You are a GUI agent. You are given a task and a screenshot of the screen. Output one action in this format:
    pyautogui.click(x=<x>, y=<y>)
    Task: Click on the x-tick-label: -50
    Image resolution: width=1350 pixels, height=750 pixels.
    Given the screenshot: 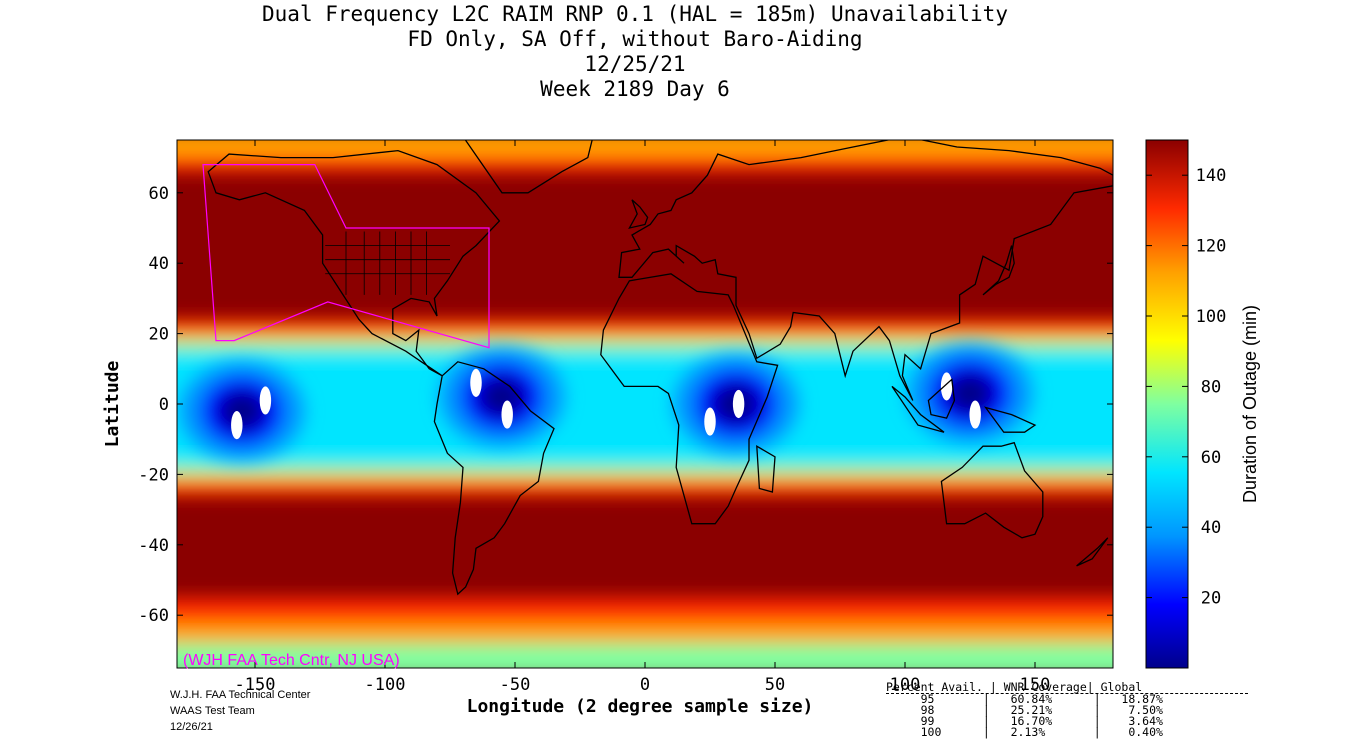 What is the action you would take?
    pyautogui.click(x=515, y=685)
    